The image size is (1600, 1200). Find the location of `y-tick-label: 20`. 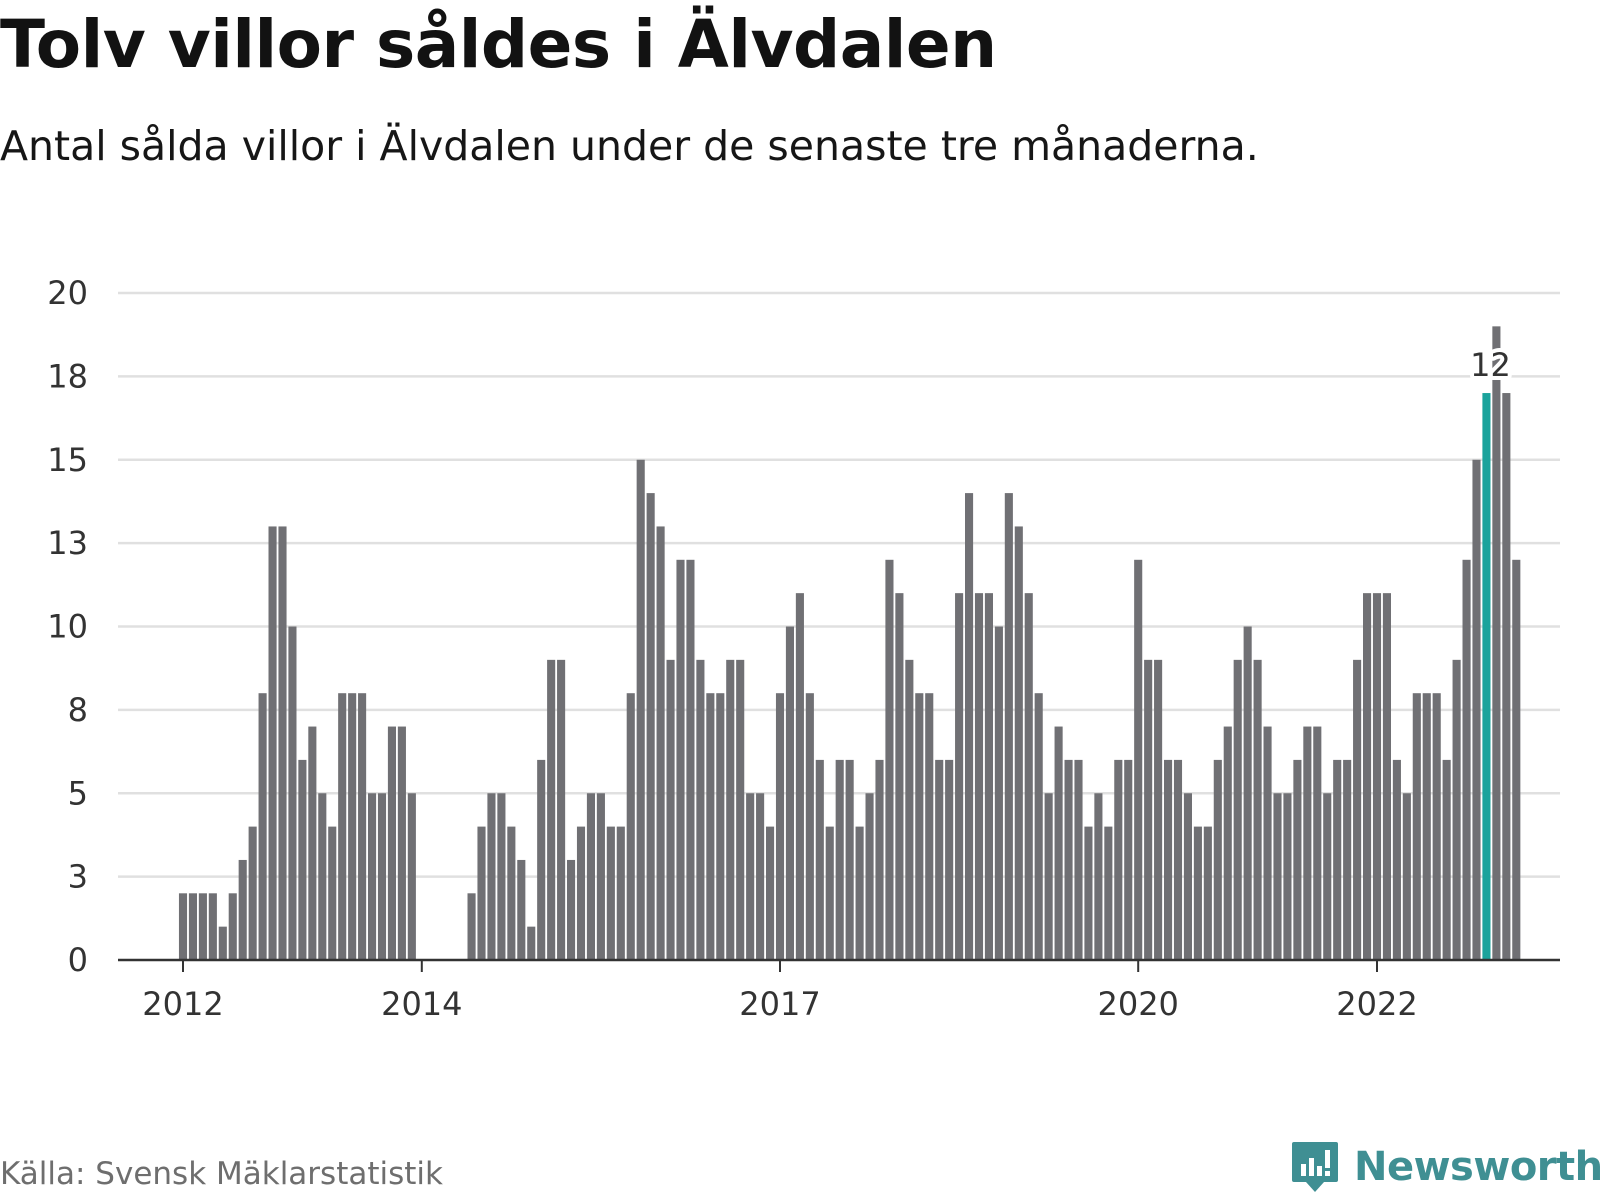

y-tick-label: 20 is located at coordinates (67, 293).